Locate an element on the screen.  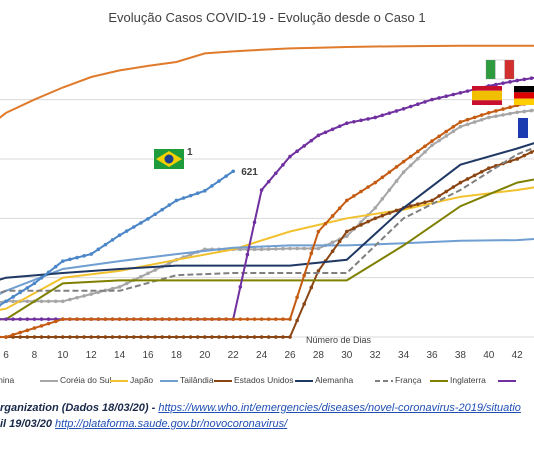
france-flag-icon is located at coordinates (523, 128).